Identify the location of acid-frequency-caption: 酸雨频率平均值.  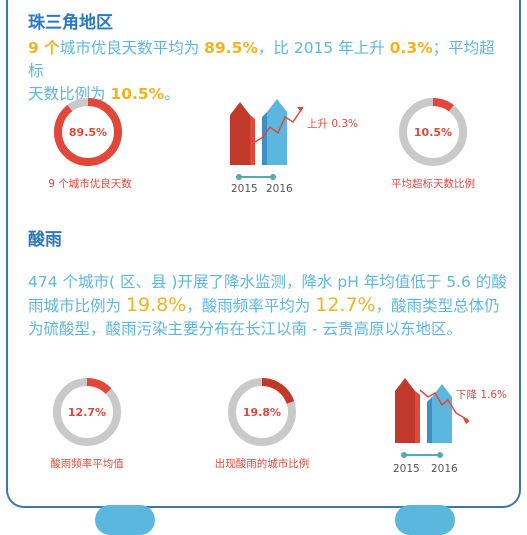
(87, 464).